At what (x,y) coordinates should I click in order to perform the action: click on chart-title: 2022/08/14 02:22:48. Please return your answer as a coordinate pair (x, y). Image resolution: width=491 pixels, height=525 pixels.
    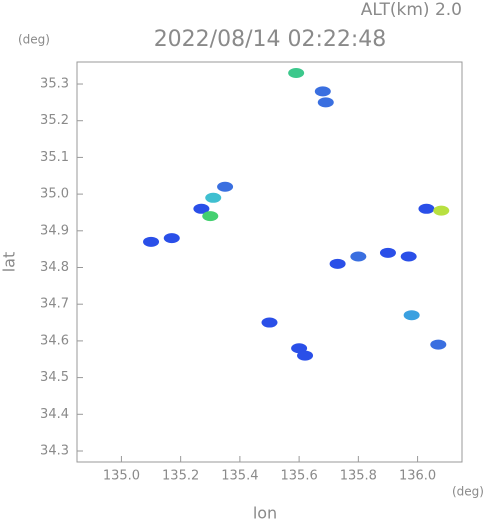
    Looking at the image, I should click on (270, 39).